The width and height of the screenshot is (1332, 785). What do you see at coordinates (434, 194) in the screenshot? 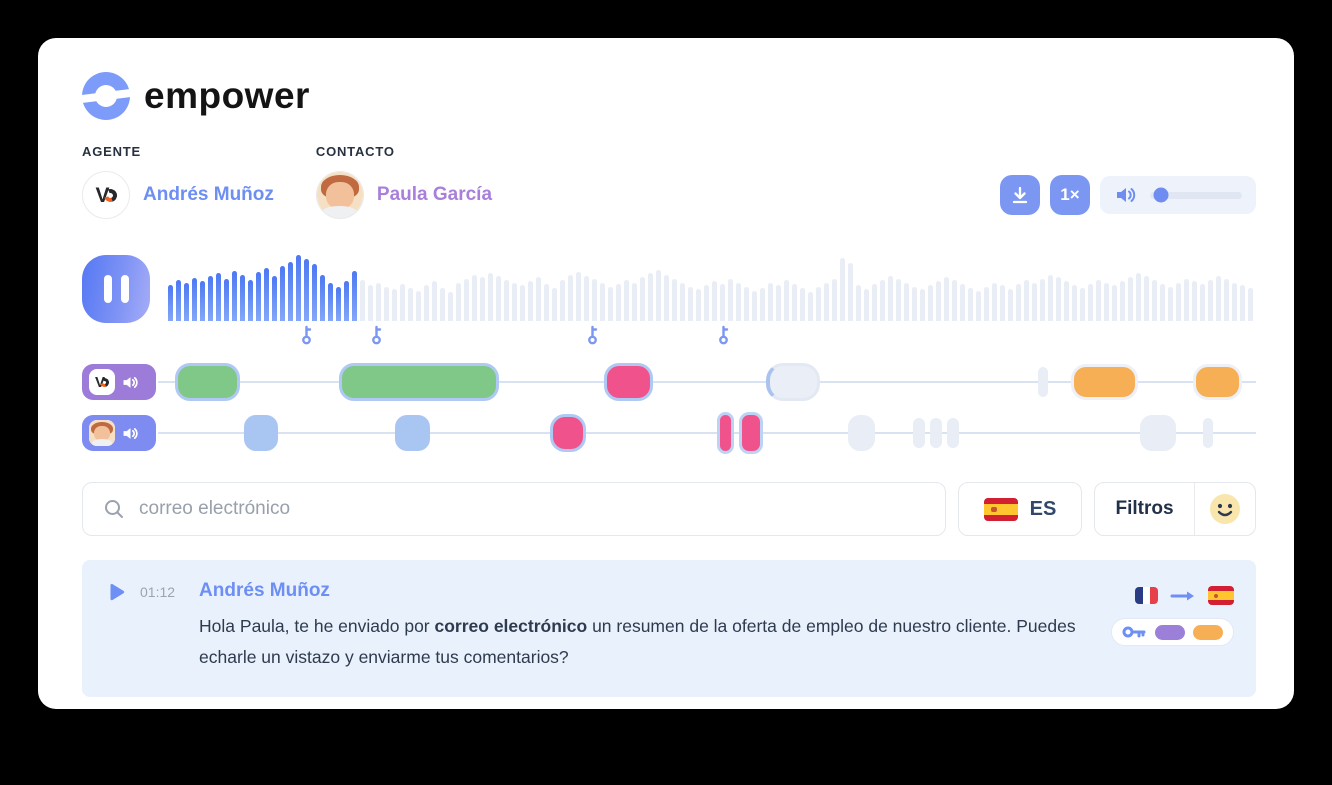
I see `contact-name: Paula García` at bounding box center [434, 194].